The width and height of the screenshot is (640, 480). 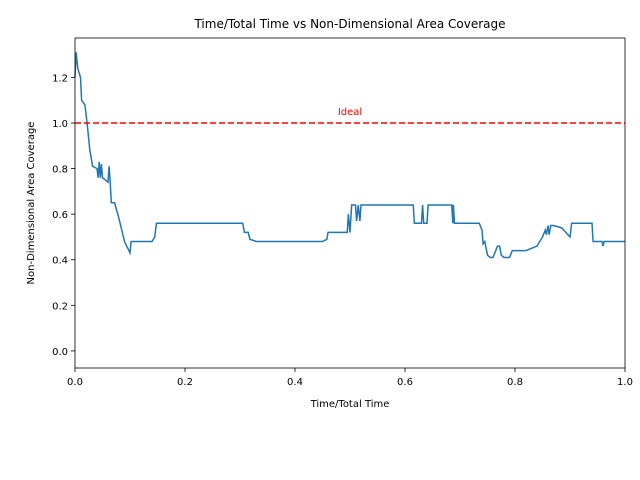 I want to click on x-tick-label: 0.6, so click(x=405, y=382).